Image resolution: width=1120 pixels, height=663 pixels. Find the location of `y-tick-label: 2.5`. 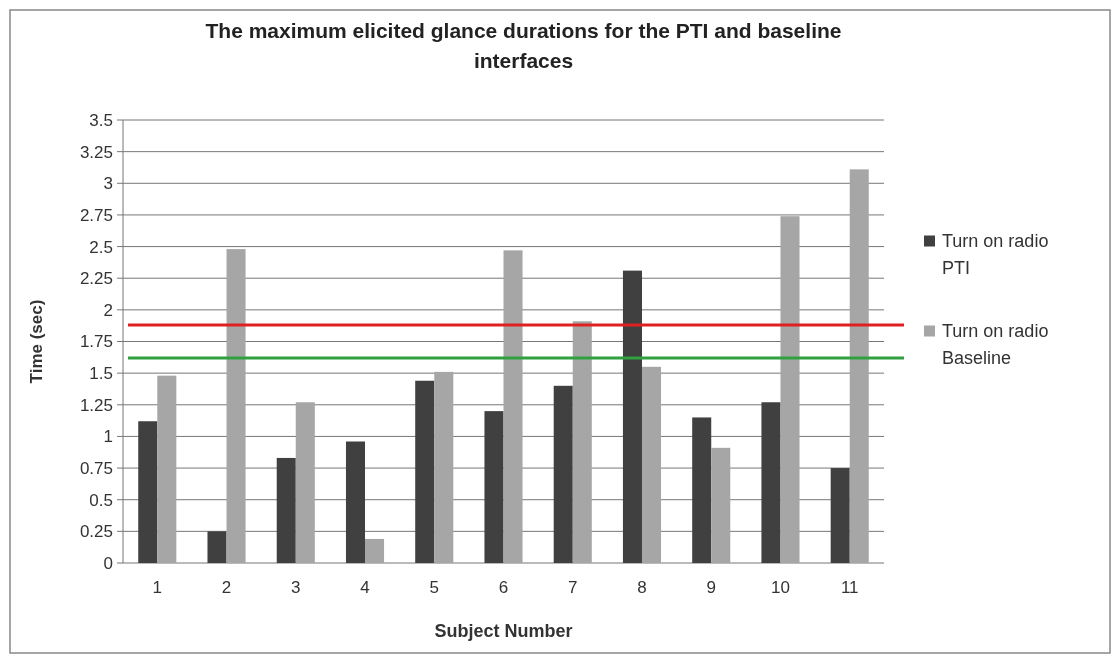

y-tick-label: 2.5 is located at coordinates (101, 247).